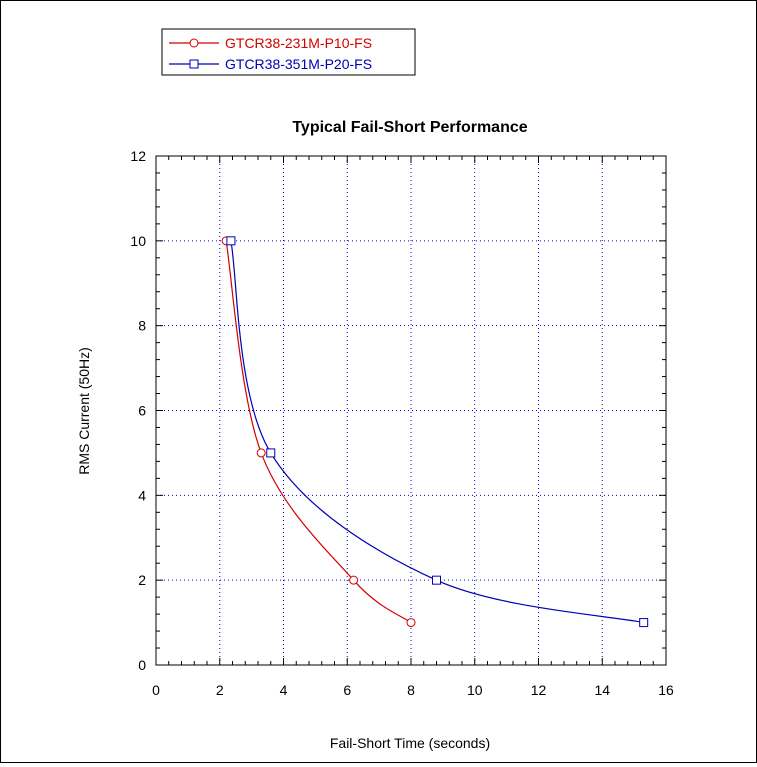  I want to click on y-tick-label: 12, so click(138, 156).